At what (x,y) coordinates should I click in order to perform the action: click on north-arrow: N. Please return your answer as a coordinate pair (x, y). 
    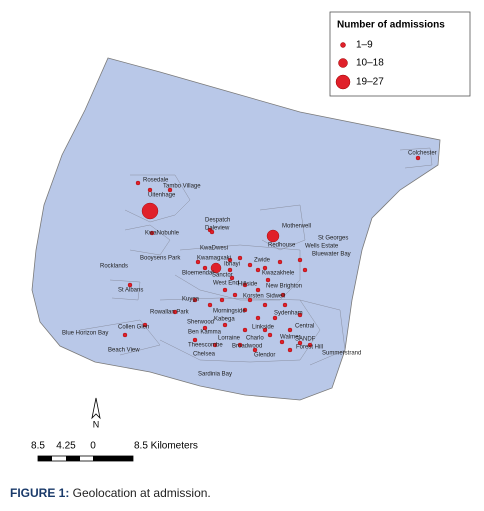
    Looking at the image, I should click on (96, 413).